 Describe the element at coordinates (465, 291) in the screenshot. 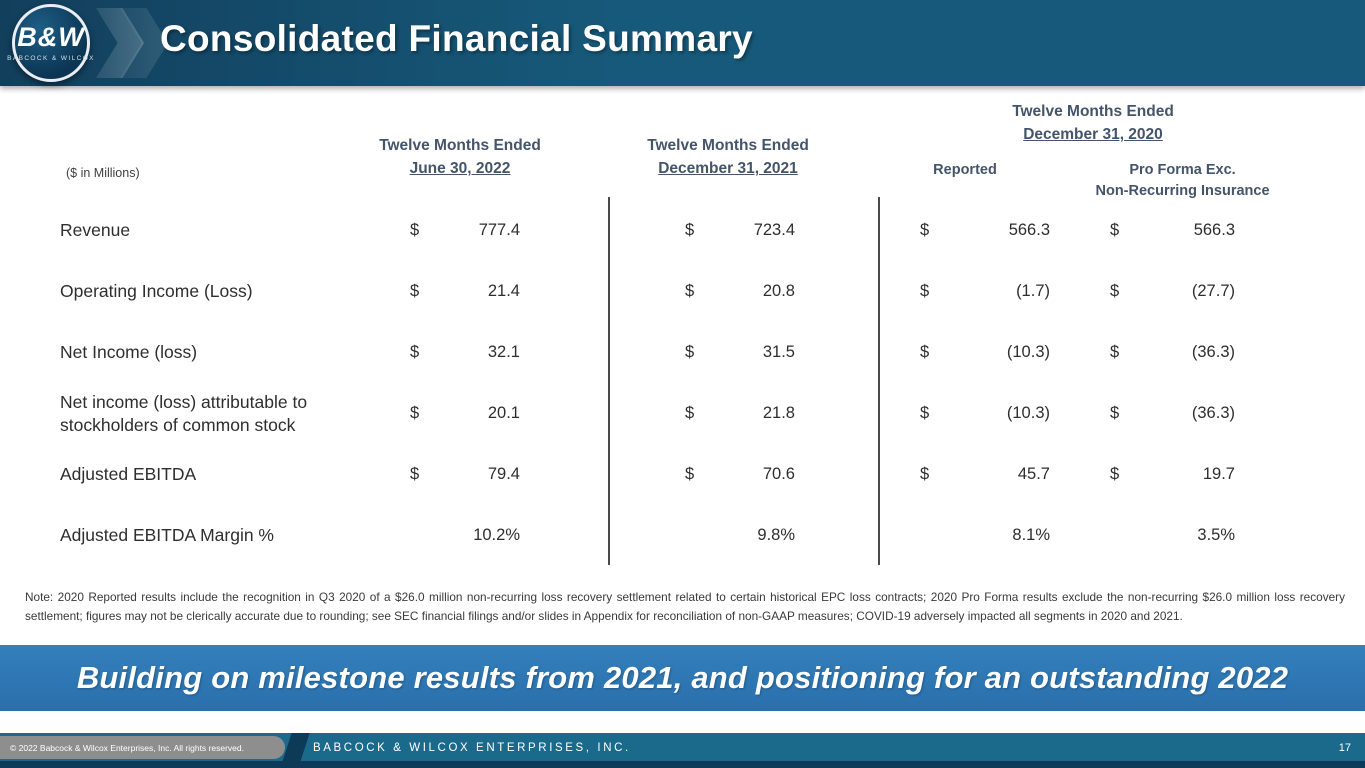

I see `money-cell: $21.4` at that location.